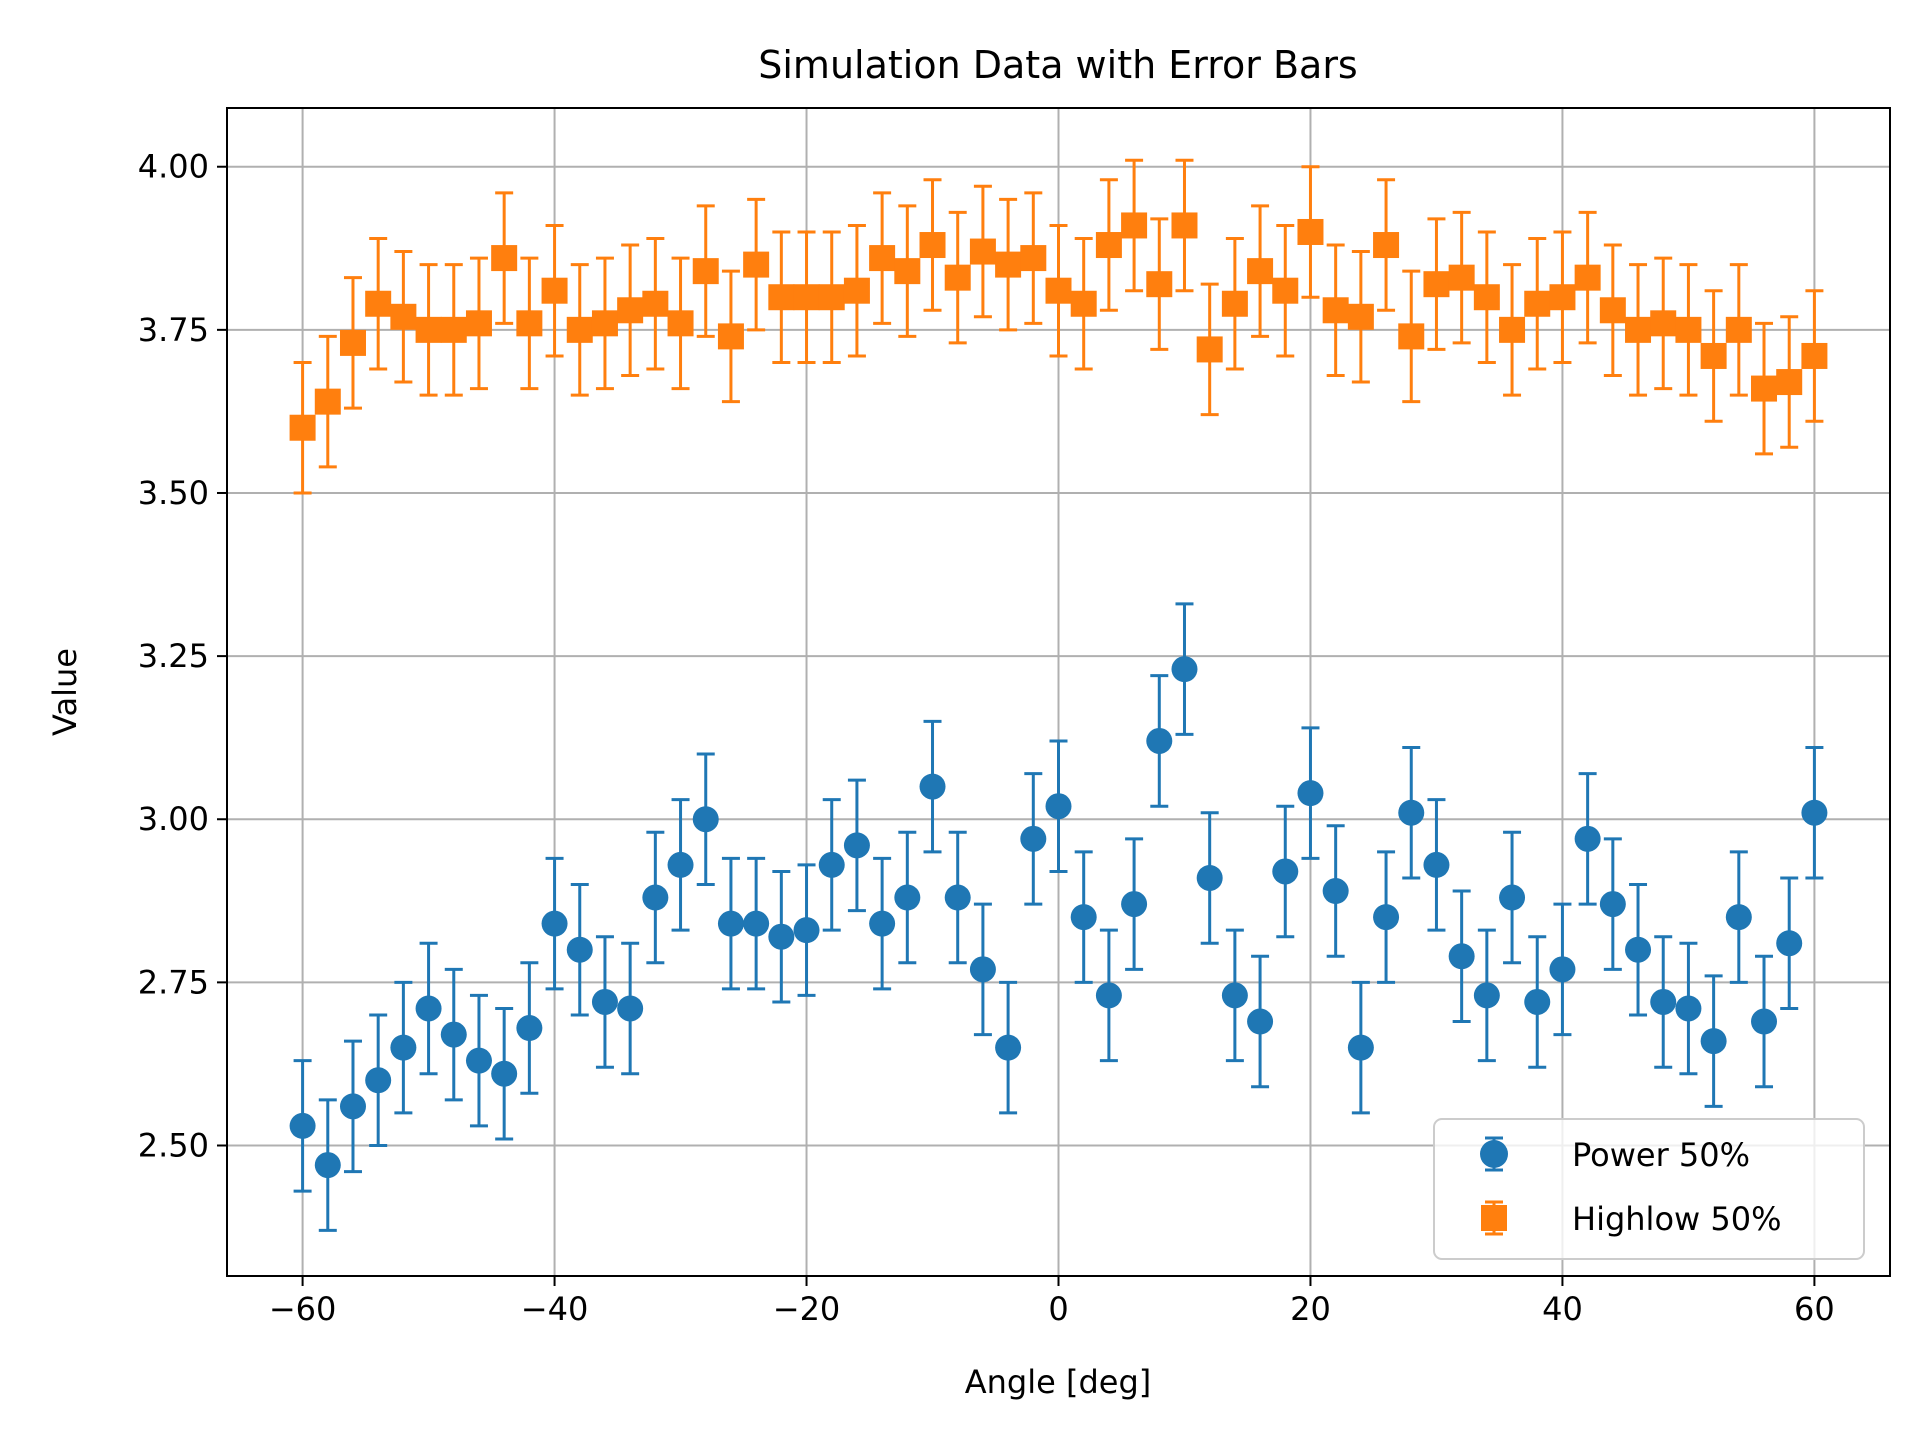 The height and width of the screenshot is (1444, 1920). What do you see at coordinates (1661, 1155) in the screenshot?
I see `legend-label-power: Power 50%` at bounding box center [1661, 1155].